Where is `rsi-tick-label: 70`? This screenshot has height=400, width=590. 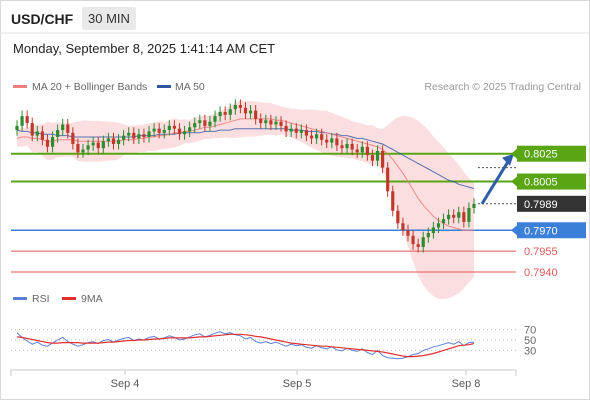
rsi-tick-label: 70 is located at coordinates (530, 331).